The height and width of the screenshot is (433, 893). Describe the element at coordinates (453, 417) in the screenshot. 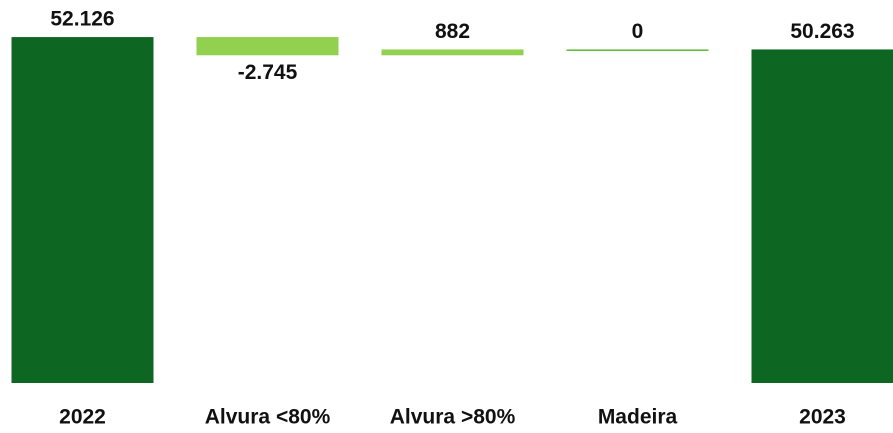

I see `x-tick-label: Alvura >80%` at that location.